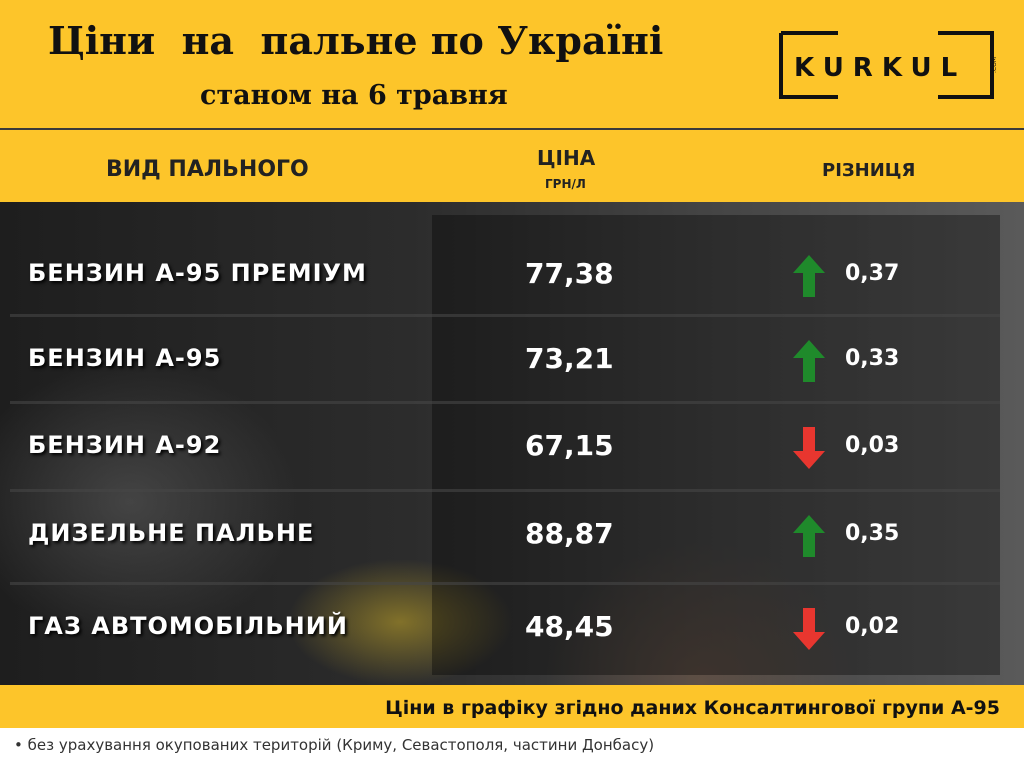 The image size is (1024, 768). What do you see at coordinates (869, 170) in the screenshot?
I see `column-header: РІЗНИЦЯ` at bounding box center [869, 170].